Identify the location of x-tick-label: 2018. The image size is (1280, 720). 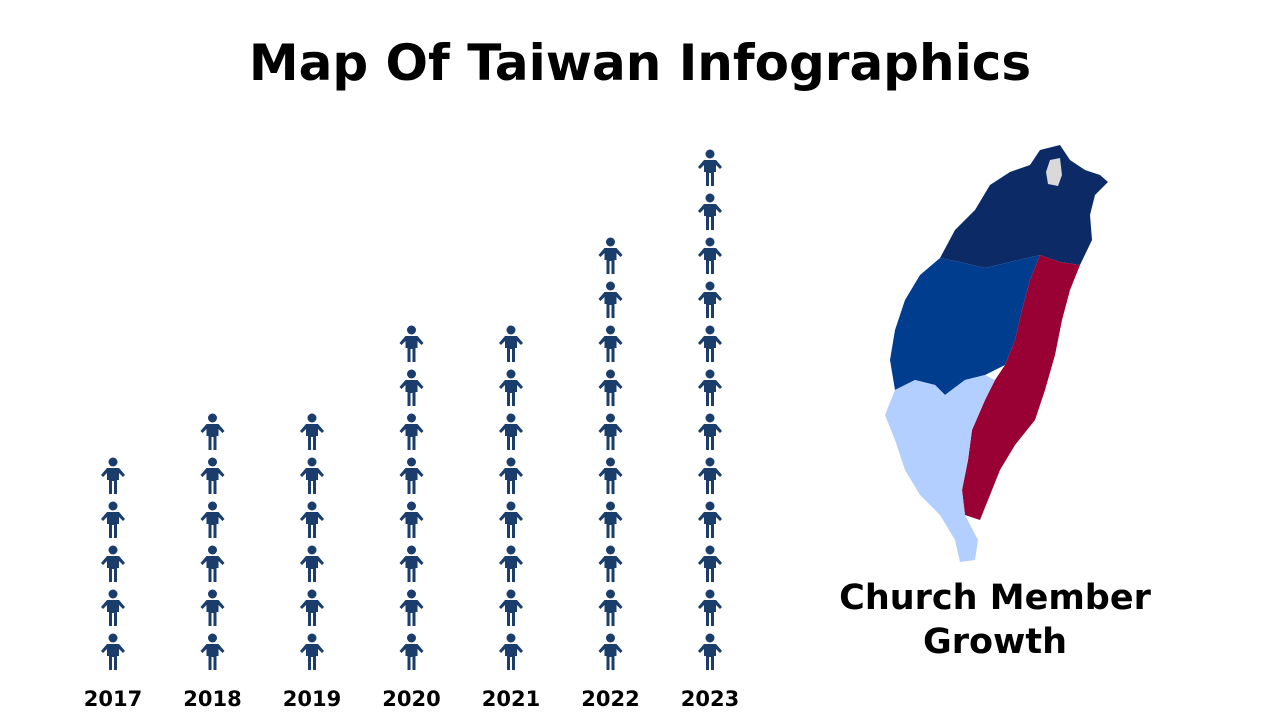
(212, 699).